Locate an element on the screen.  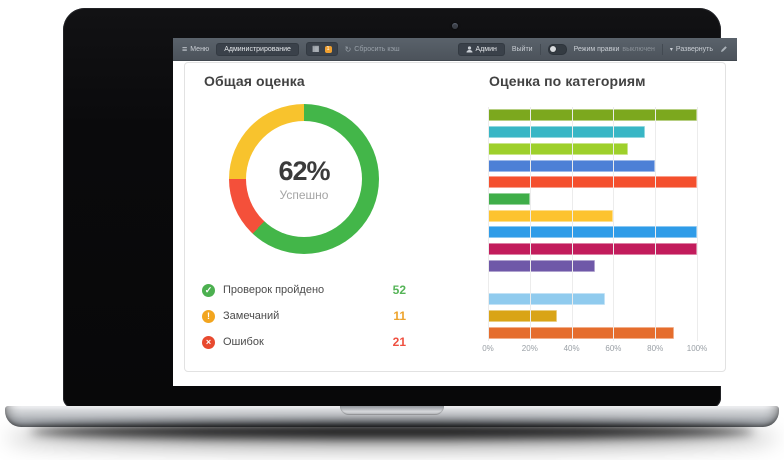
overall-score-title: Общая оценка is located at coordinates (254, 81).